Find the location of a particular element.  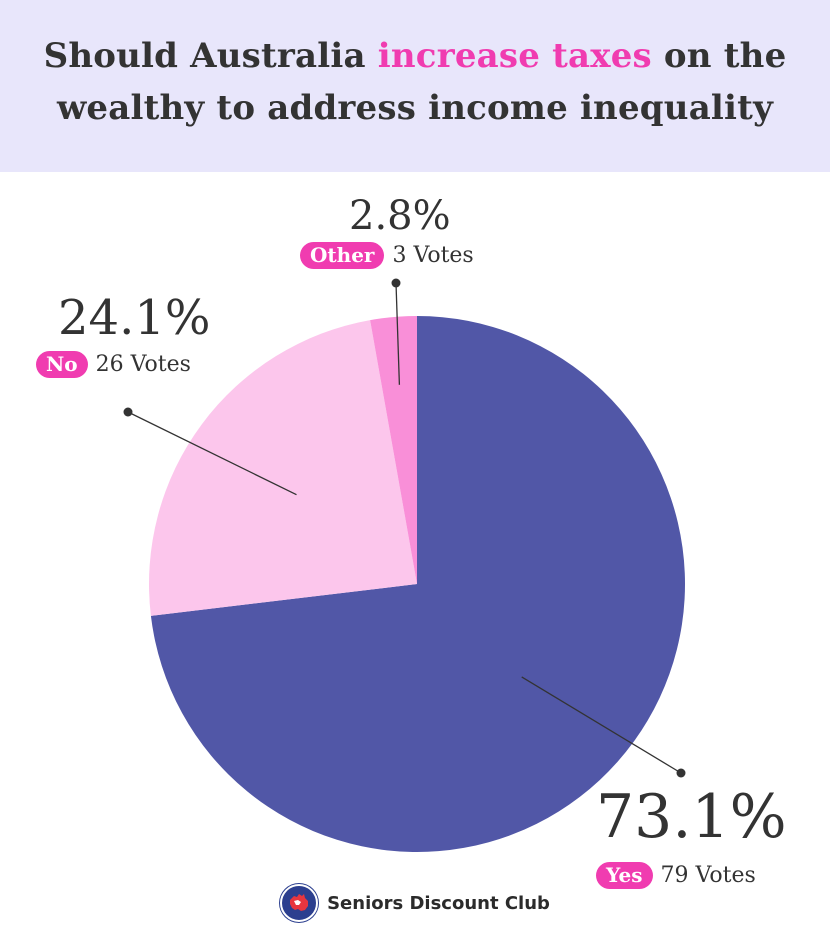

leader-line-no-dot is located at coordinates (128, 412).